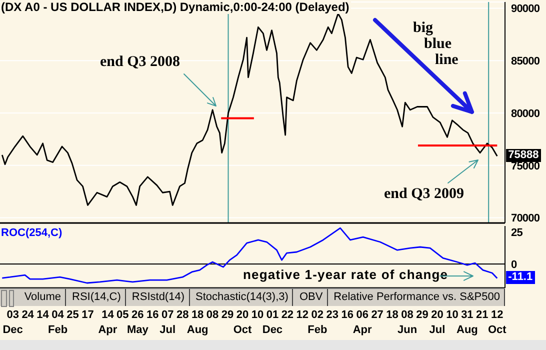  What do you see at coordinates (242, 297) in the screenshot?
I see `text: Stochastic(14(3),3)` at bounding box center [242, 297].